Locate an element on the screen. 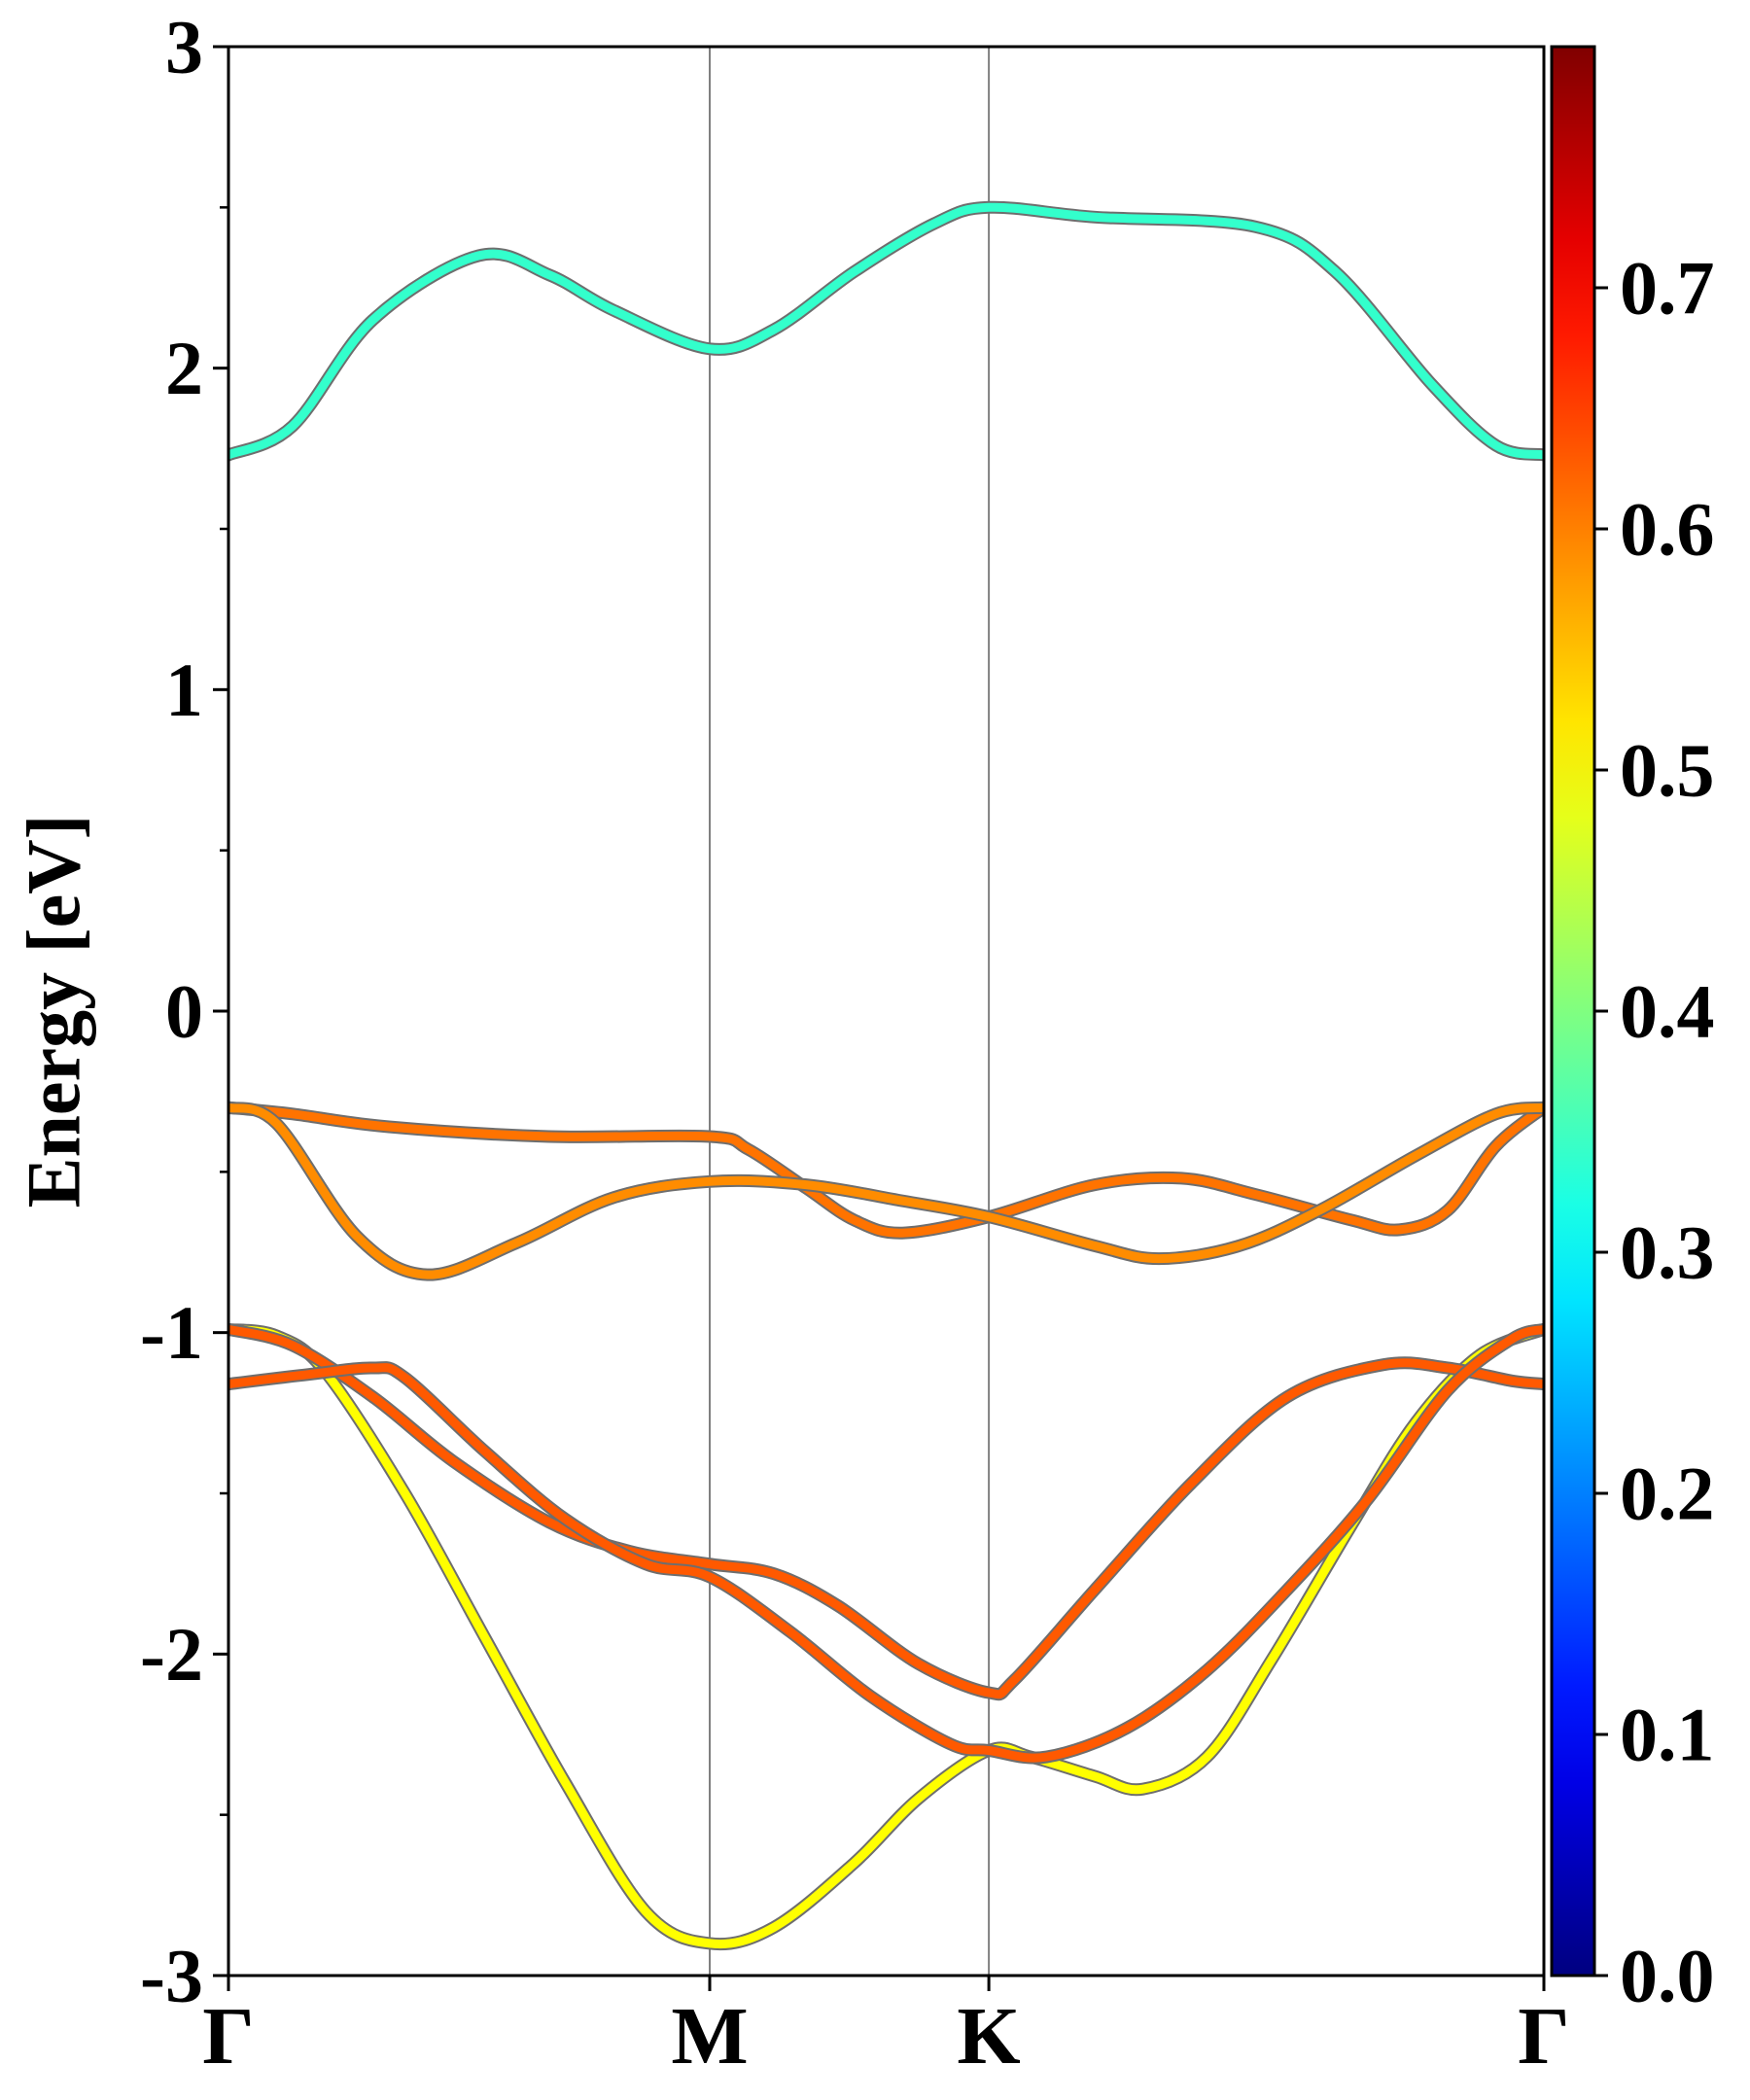  colorbar-tick-label-4: 0.4 is located at coordinates (1667, 1011).